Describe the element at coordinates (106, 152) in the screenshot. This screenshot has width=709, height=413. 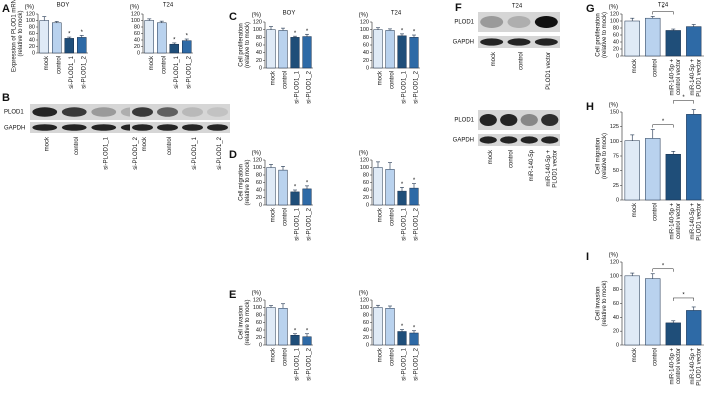
I see `lane-label: si-PLOD1_1` at that location.